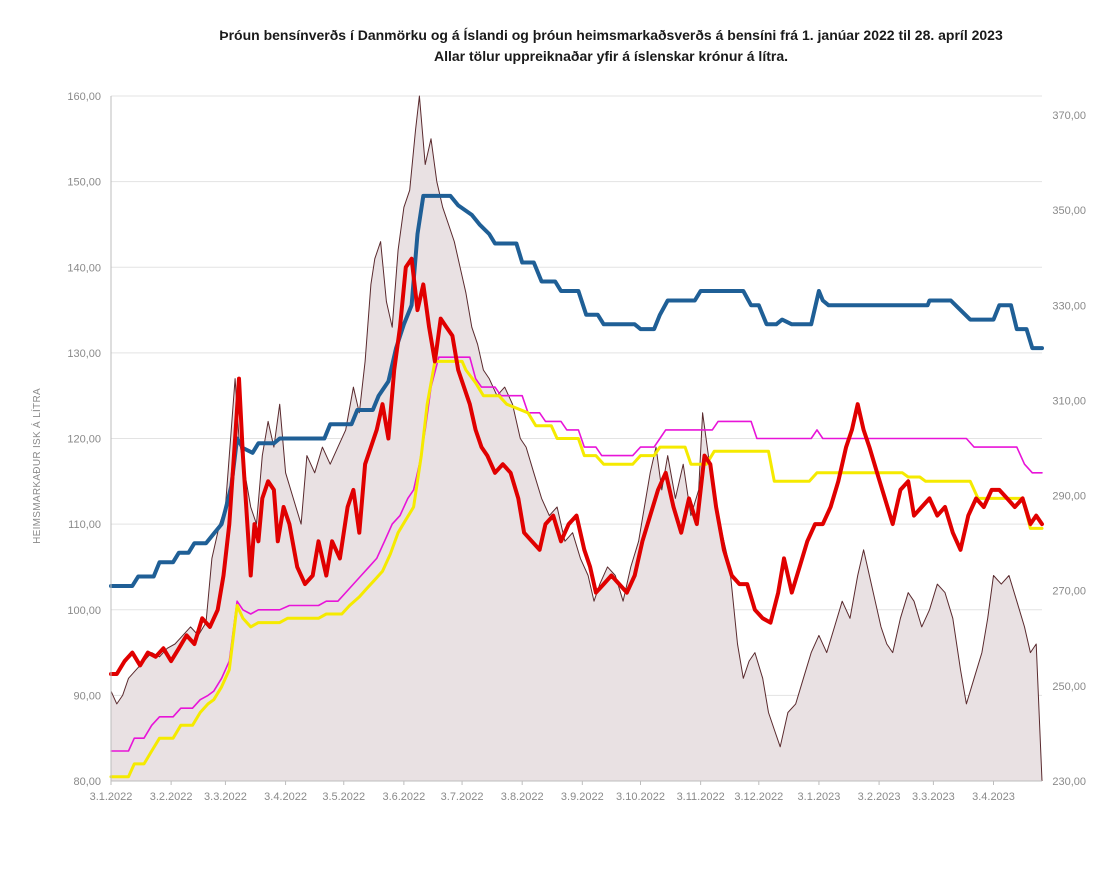  What do you see at coordinates (933, 797) in the screenshot?
I see `x-tick-label: 3.3.2023` at bounding box center [933, 797].